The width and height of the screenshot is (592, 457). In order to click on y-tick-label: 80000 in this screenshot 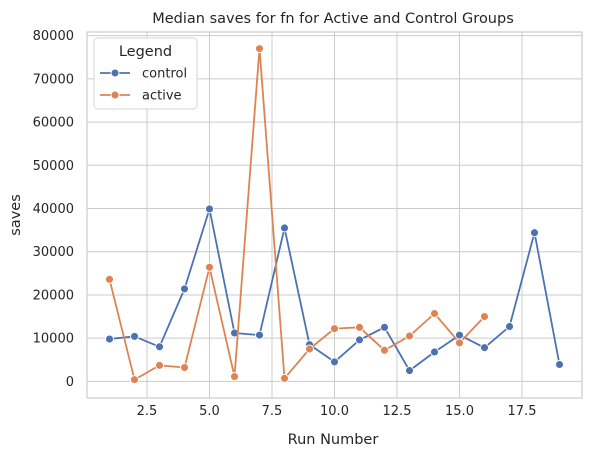, I will do `click(53, 36)`.